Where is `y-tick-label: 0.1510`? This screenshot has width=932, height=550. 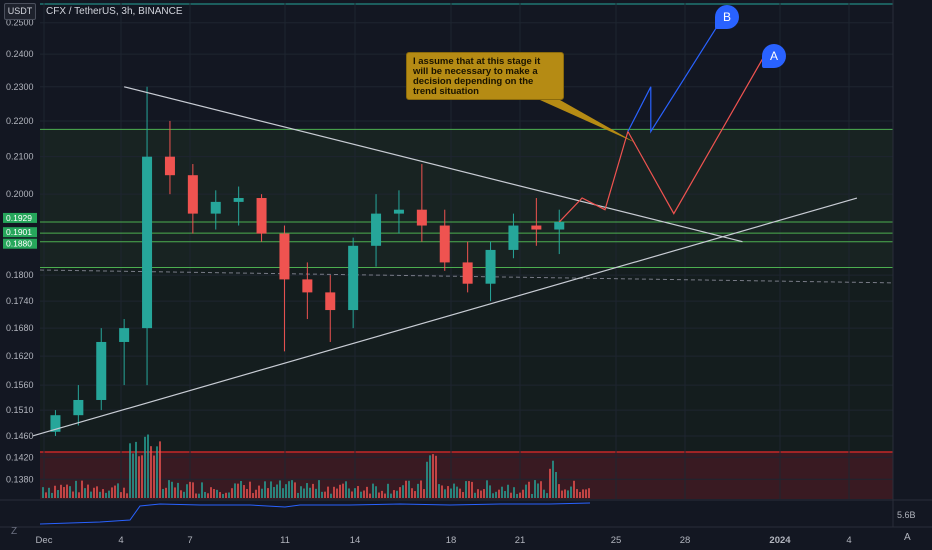
y-tick-label: 0.1510 is located at coordinates (20, 410).